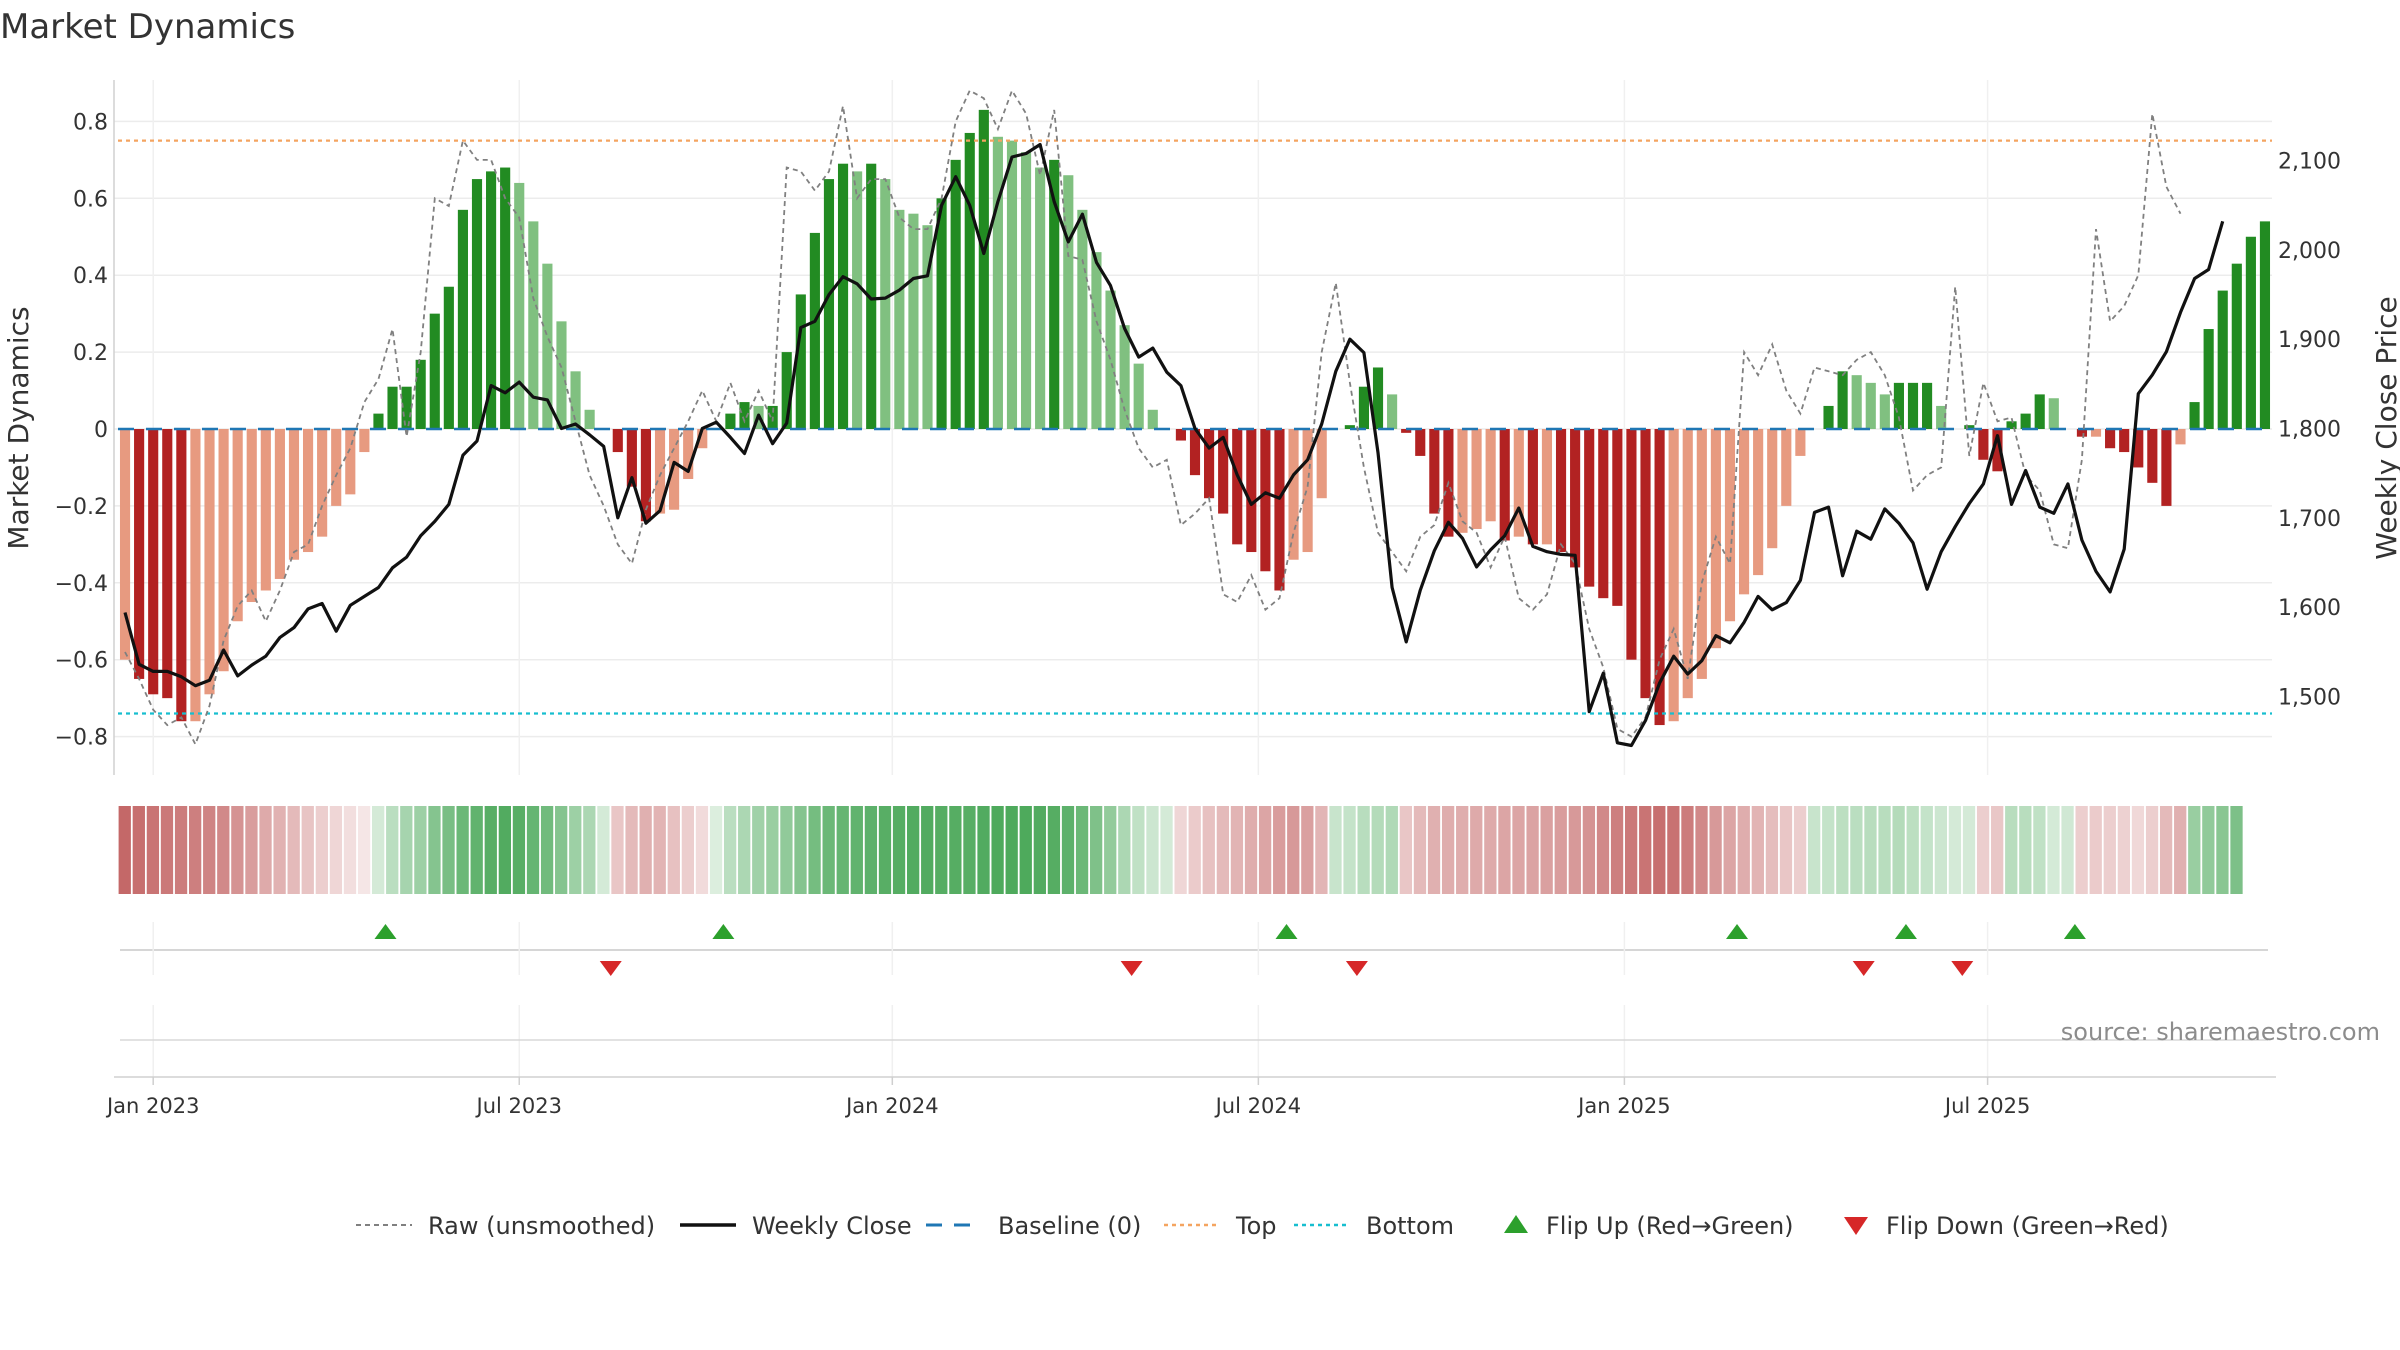 The height and width of the screenshot is (1350, 2400). I want to click on right-axis-title: Weekly Close Price, so click(2385, 427).